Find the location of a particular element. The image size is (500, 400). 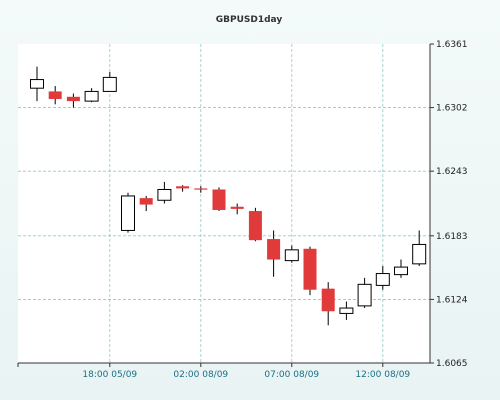

y-tick-label: 1.6183 is located at coordinates (452, 237).